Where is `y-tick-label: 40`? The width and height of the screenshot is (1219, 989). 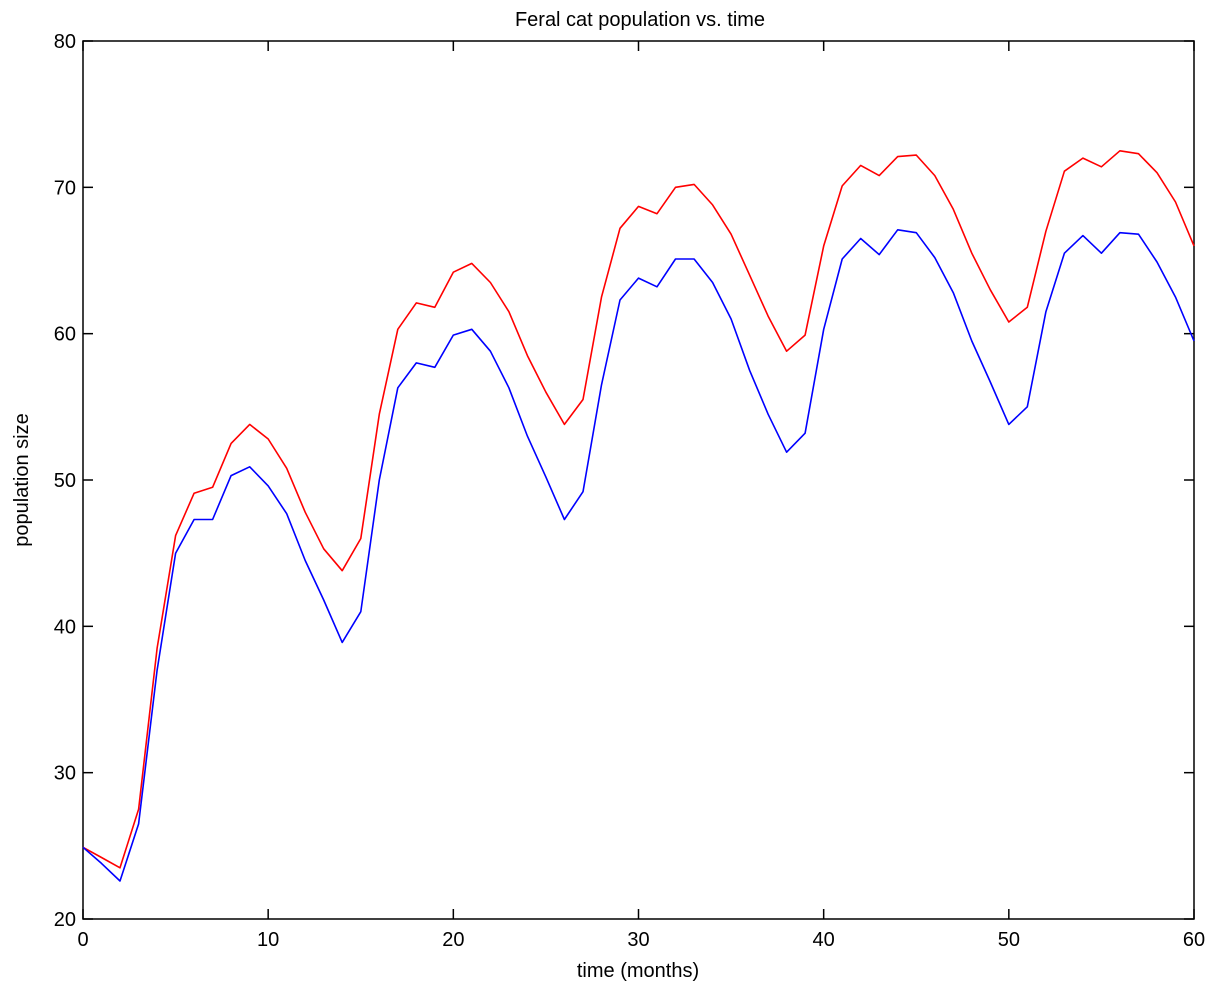 y-tick-label: 40 is located at coordinates (65, 627).